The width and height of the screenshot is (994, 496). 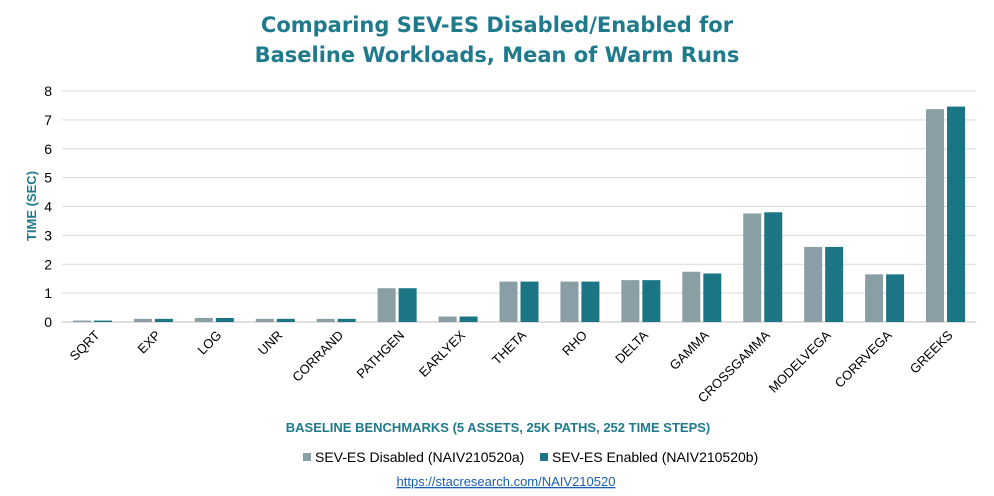 I want to click on bar-corrvega-enabled, so click(x=895, y=298).